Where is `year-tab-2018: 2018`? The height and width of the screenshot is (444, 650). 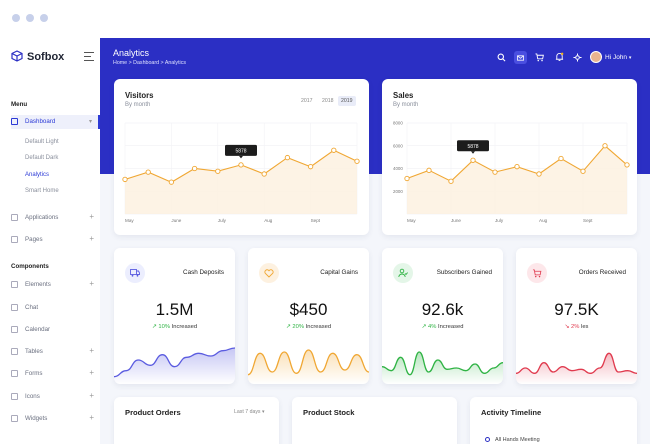 year-tab-2018: 2018 is located at coordinates (328, 101).